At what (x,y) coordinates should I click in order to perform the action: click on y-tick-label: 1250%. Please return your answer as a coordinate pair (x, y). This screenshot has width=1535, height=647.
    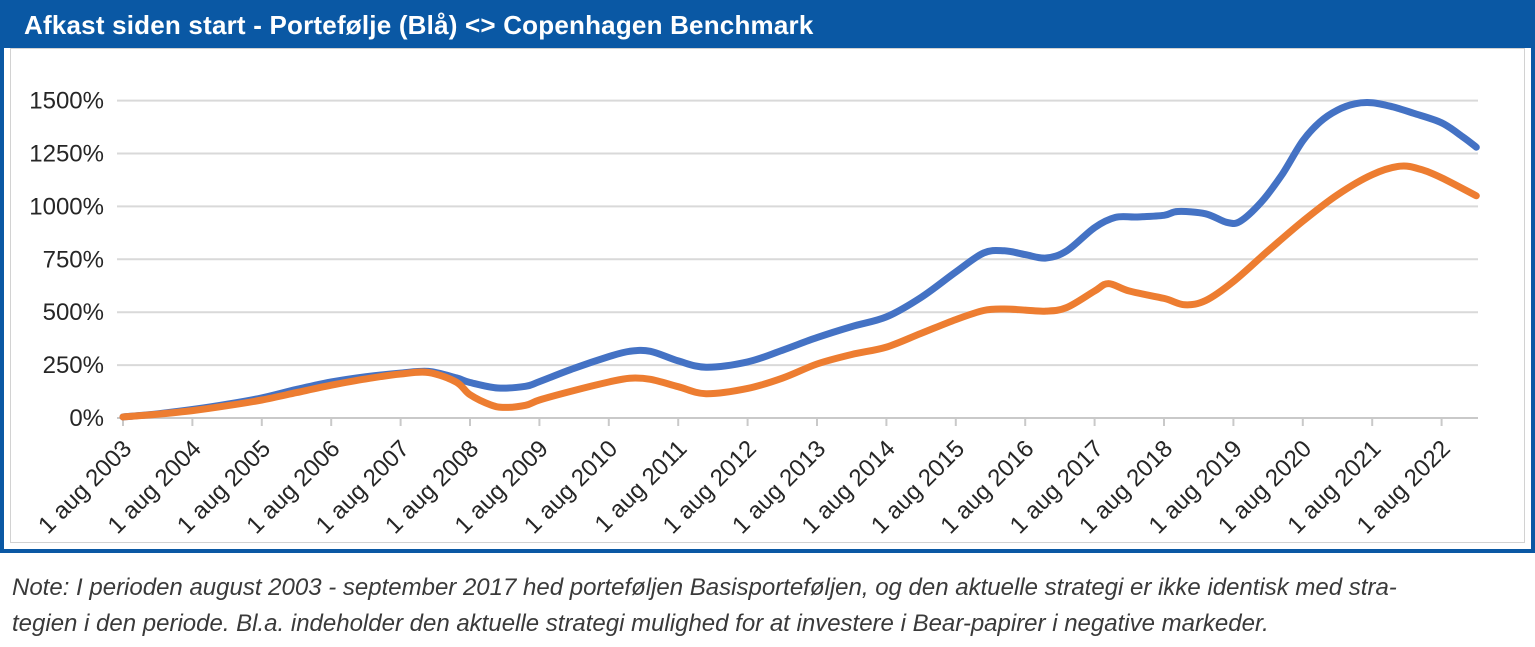
    Looking at the image, I should click on (66, 154).